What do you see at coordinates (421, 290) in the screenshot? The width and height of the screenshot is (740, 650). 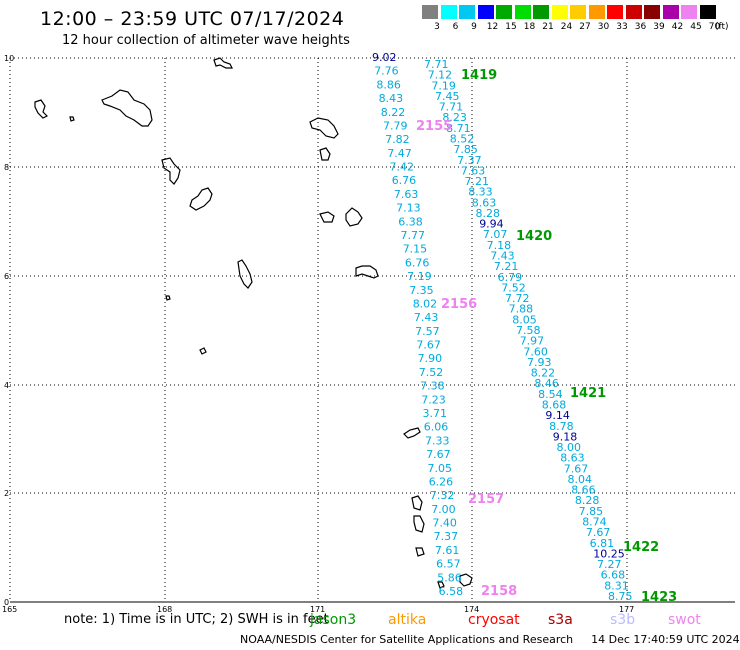 I see `wave-height-reading: 7.35` at bounding box center [421, 290].